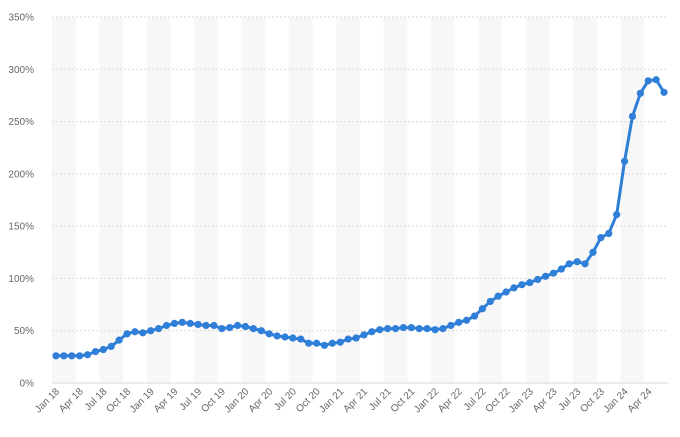  Describe the element at coordinates (166, 400) in the screenshot. I see `x-tick-label: Apr 19` at that location.